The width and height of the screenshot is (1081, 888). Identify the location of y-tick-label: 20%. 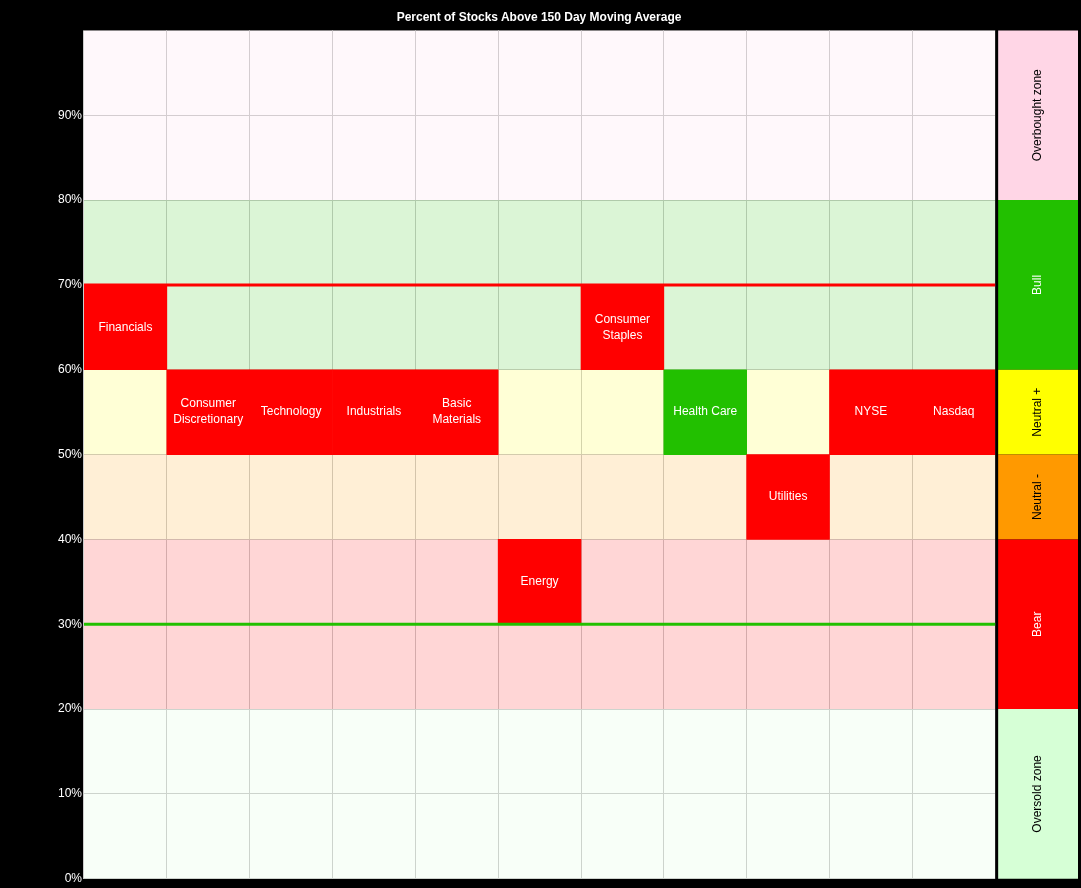
(70, 708).